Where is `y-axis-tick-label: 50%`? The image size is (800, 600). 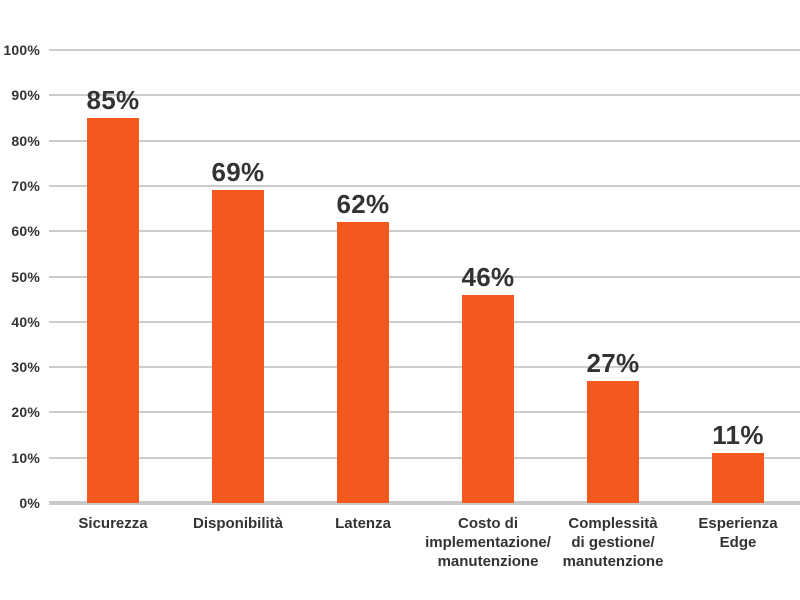 y-axis-tick-label: 50% is located at coordinates (25, 276).